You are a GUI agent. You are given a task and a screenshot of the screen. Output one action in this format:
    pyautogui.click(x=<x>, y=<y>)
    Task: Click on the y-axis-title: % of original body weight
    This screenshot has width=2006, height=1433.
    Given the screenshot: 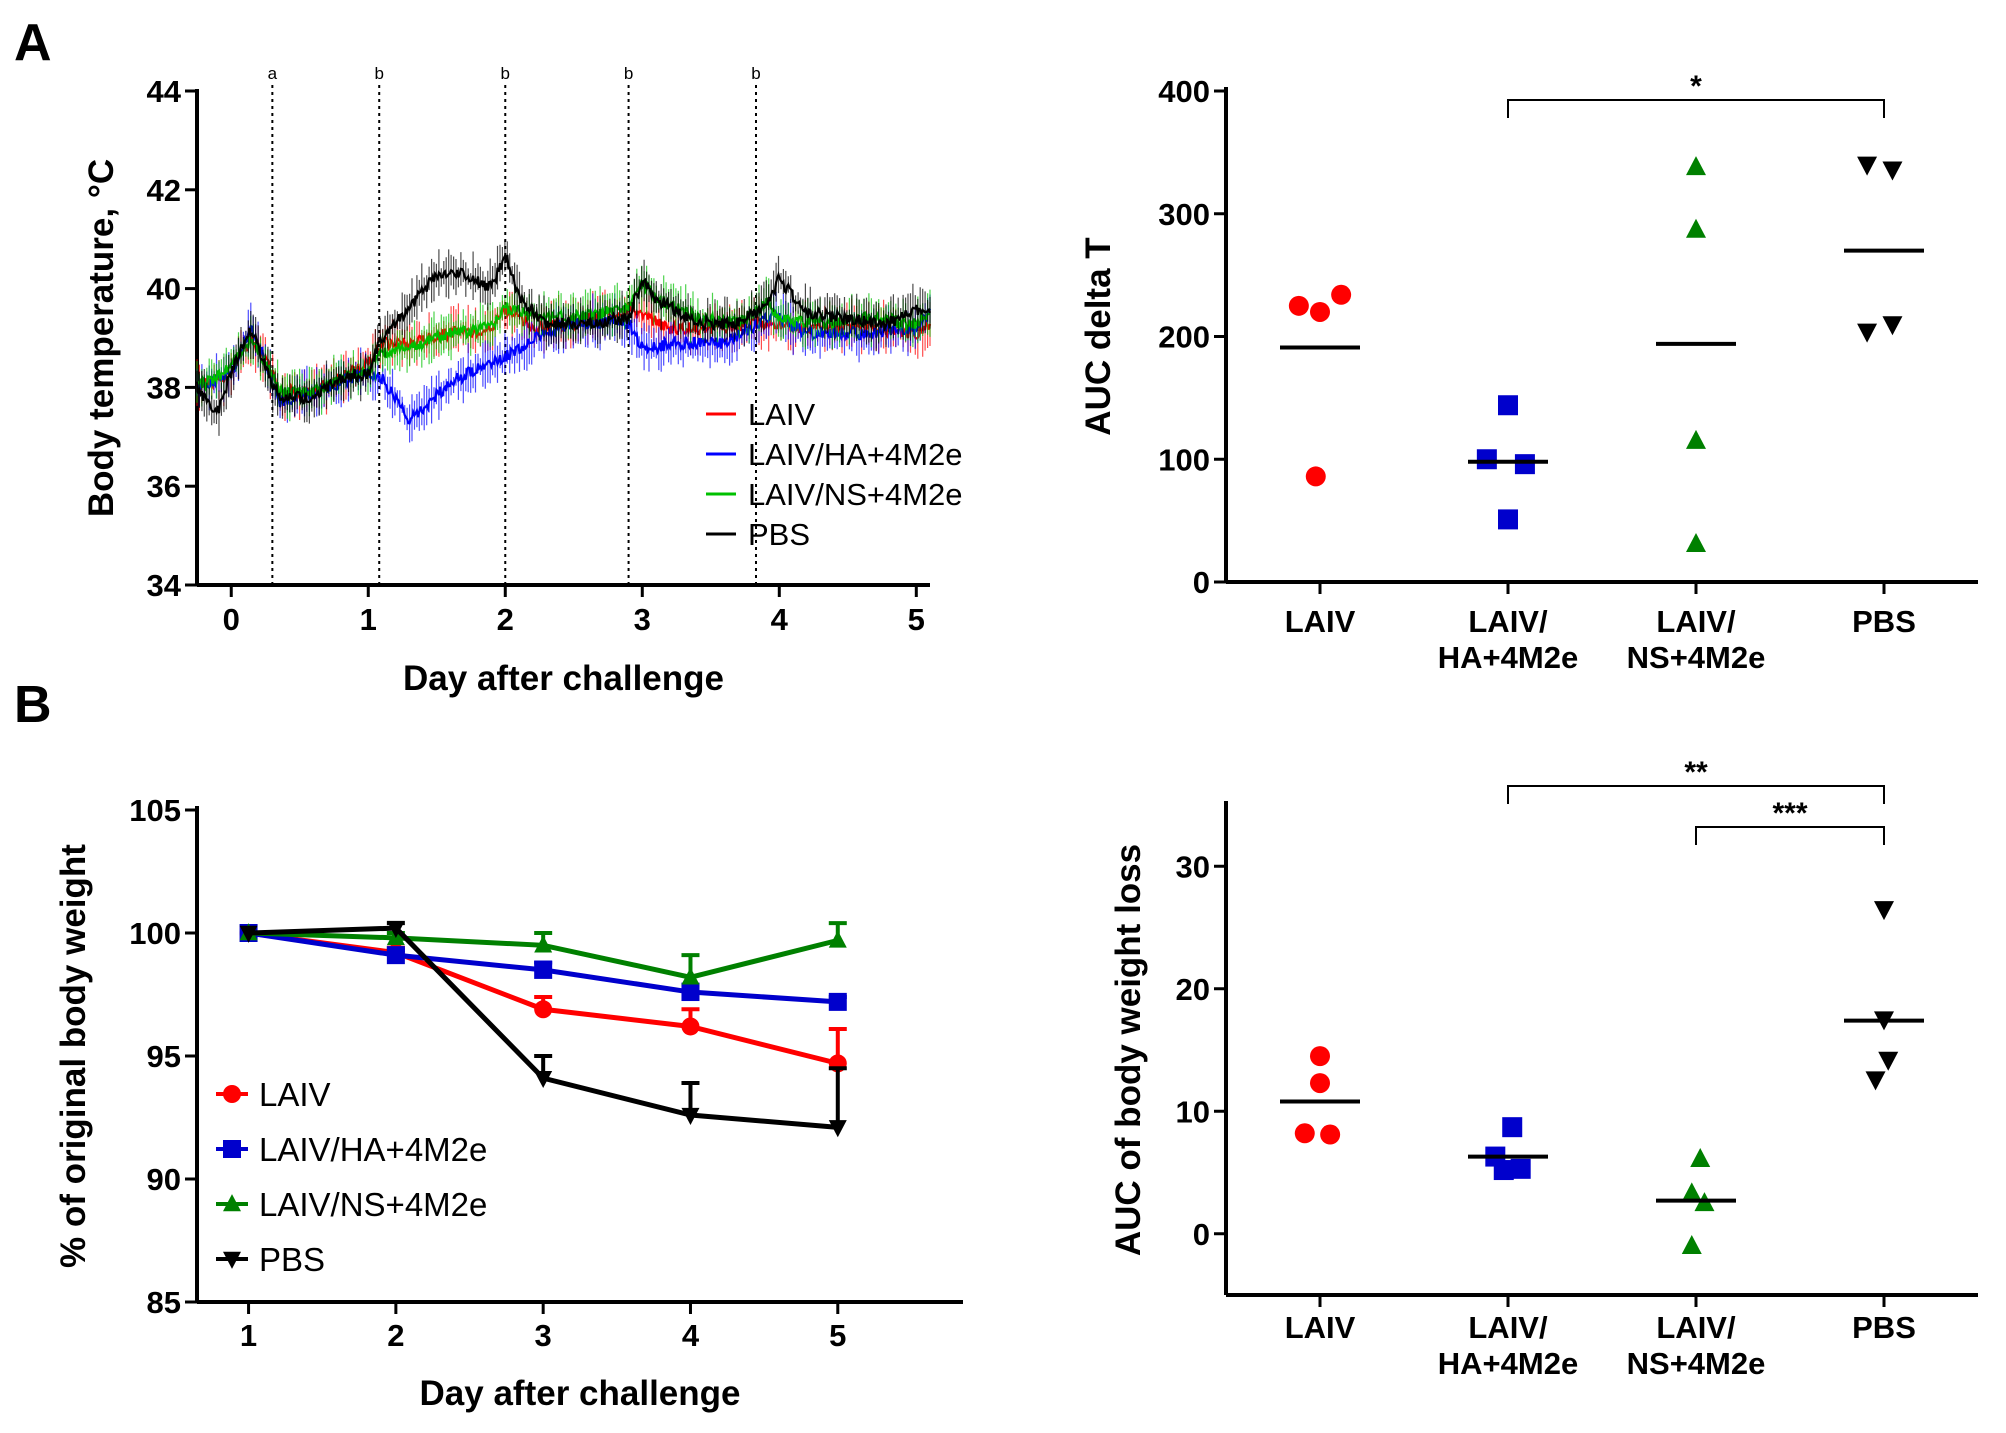 What is the action you would take?
    pyautogui.click(x=73, y=1056)
    